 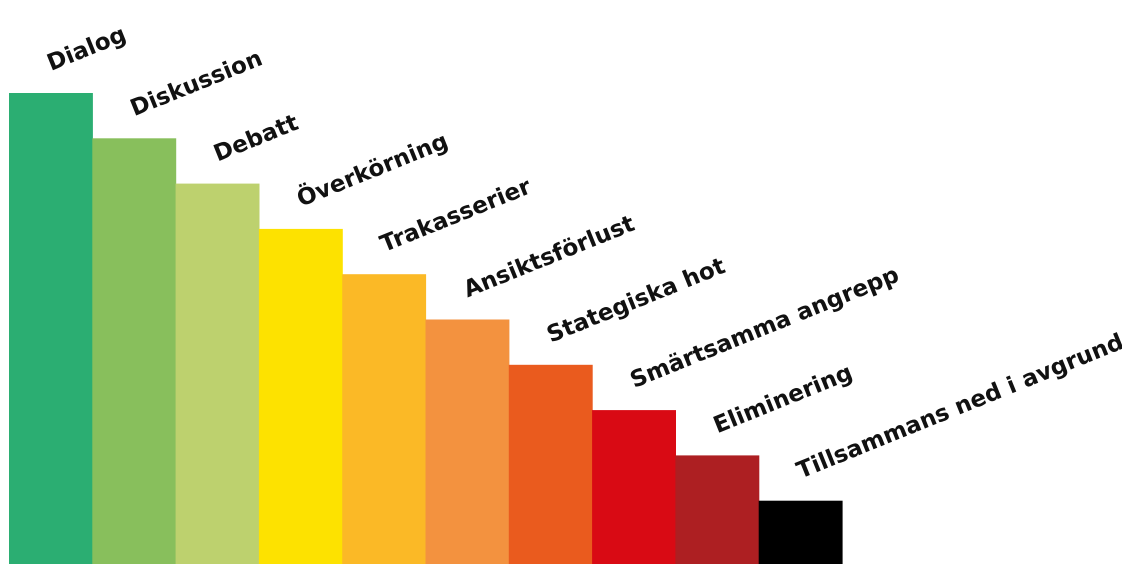 What do you see at coordinates (372, 169) in the screenshot?
I see `step-label-4: Överkörning` at bounding box center [372, 169].